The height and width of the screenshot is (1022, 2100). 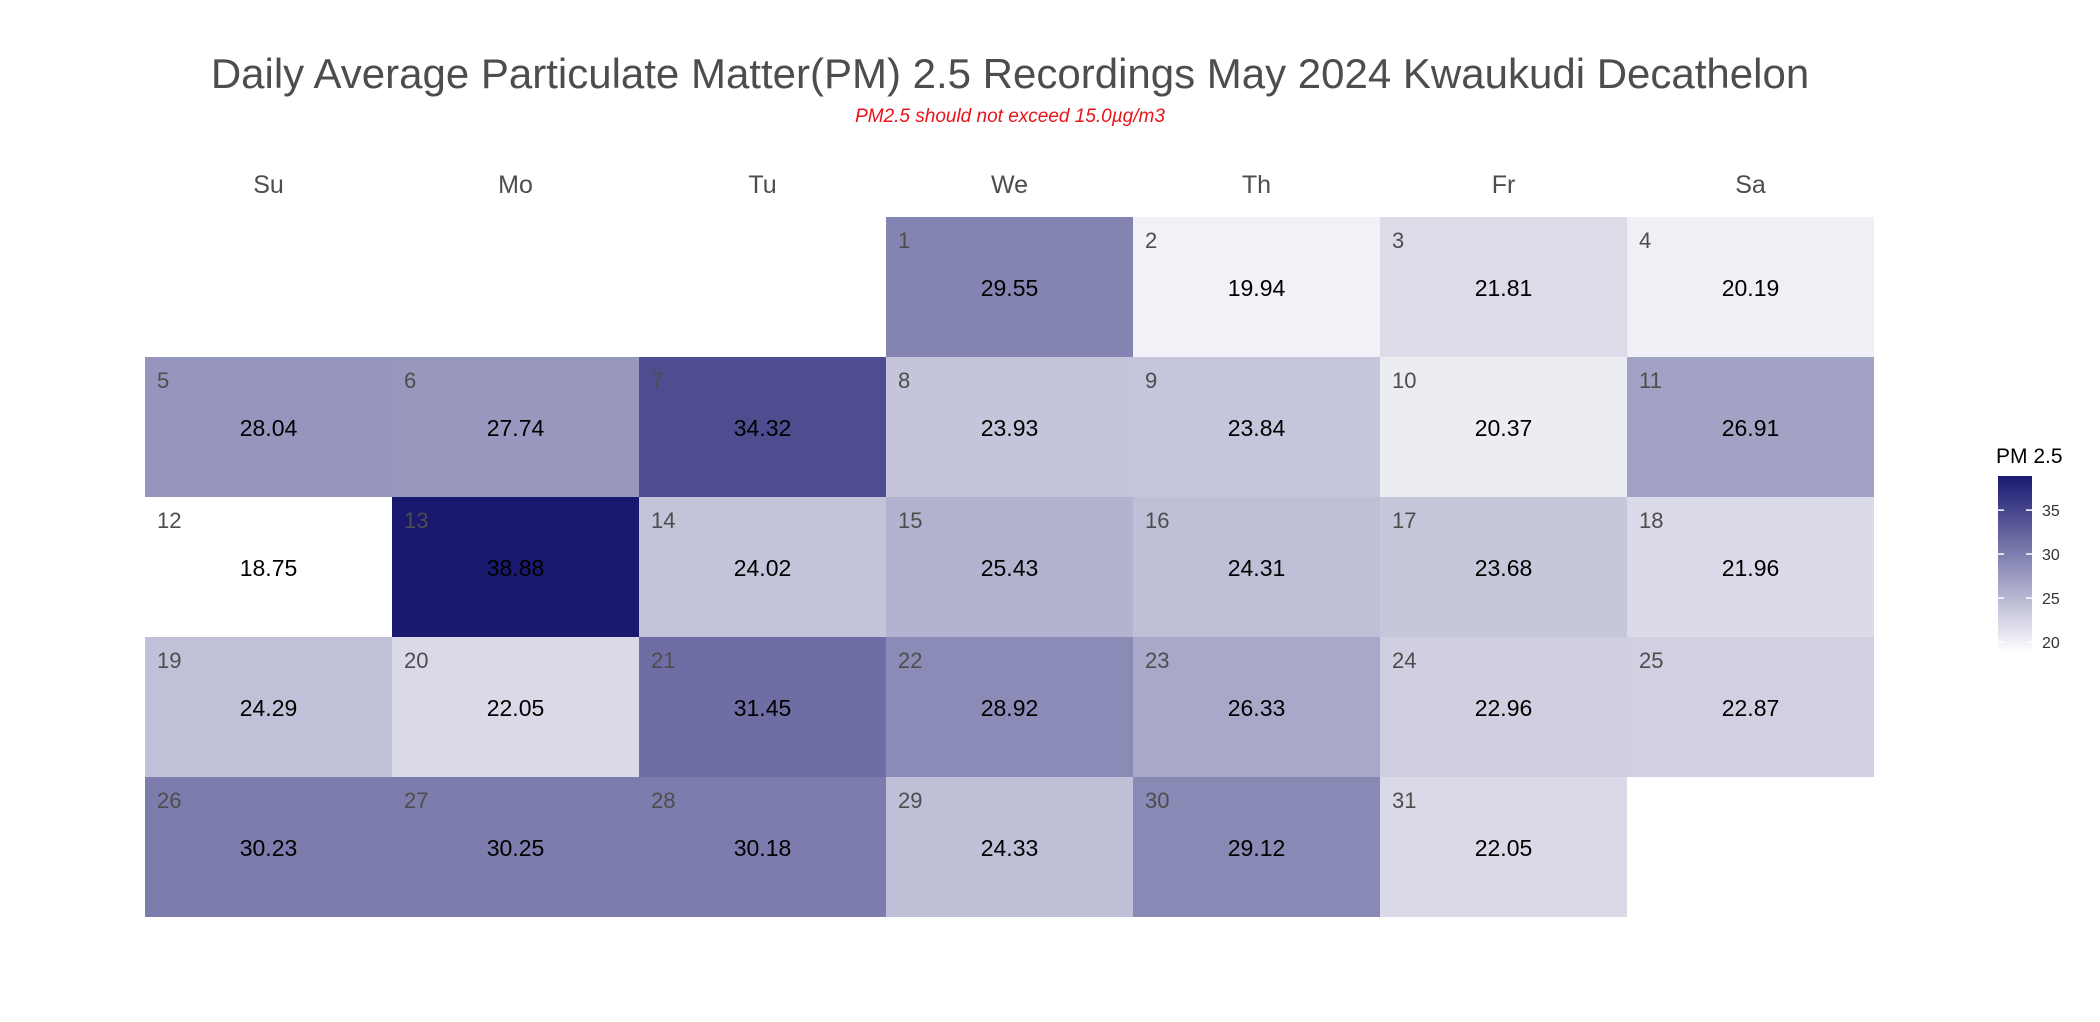 What do you see at coordinates (1257, 428) in the screenshot?
I see `day-value: 23.84` at bounding box center [1257, 428].